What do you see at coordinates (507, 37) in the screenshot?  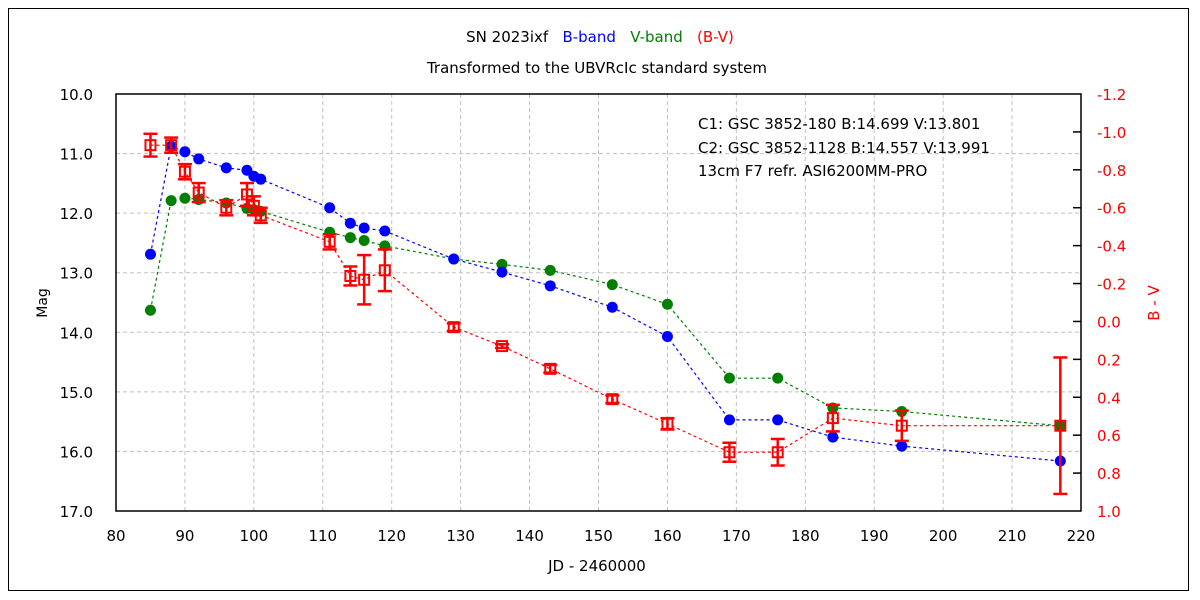 I see `title-part: SN 2023ixf` at bounding box center [507, 37].